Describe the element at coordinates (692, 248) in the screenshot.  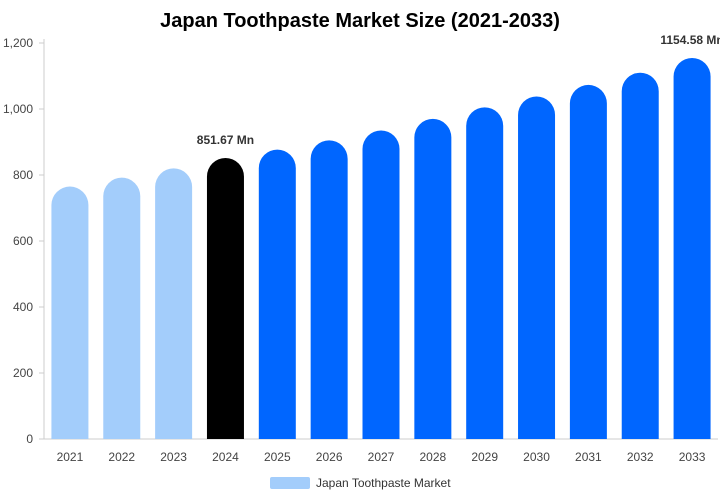
I see `bar-2033` at that location.